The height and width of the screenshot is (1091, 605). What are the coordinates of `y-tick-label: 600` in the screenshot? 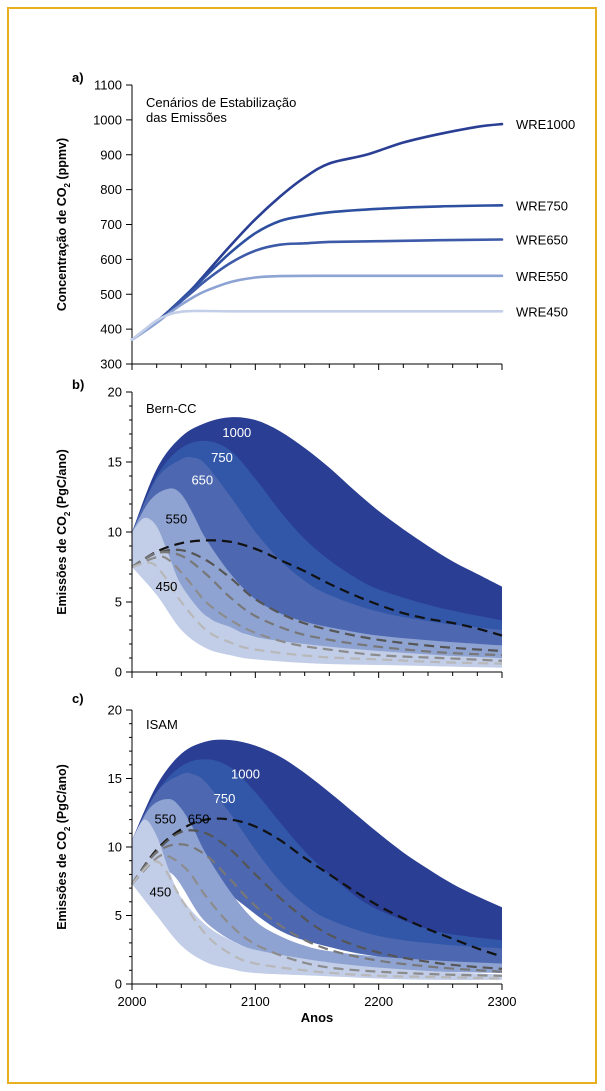 It's located at (111, 259).